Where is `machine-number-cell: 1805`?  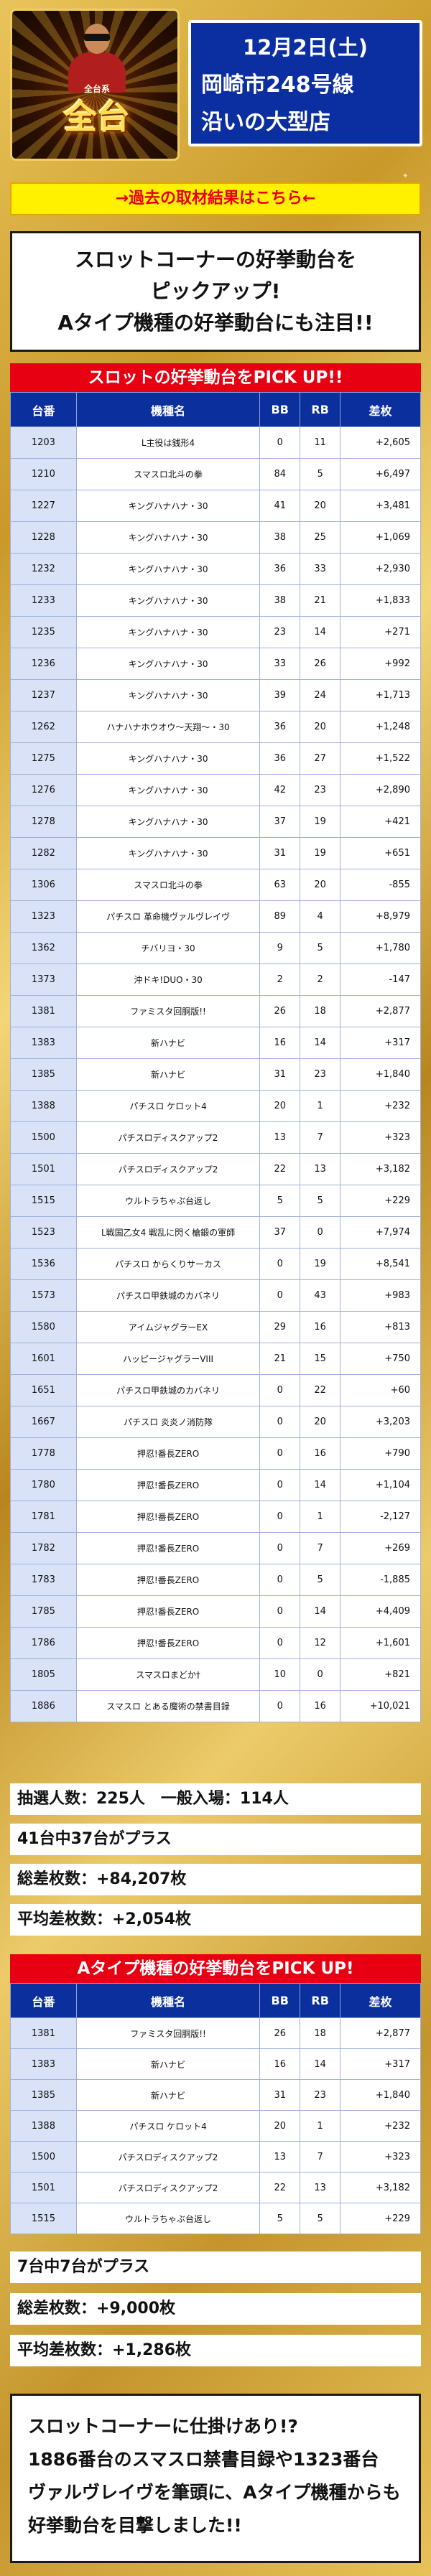 machine-number-cell: 1805 is located at coordinates (43, 1674).